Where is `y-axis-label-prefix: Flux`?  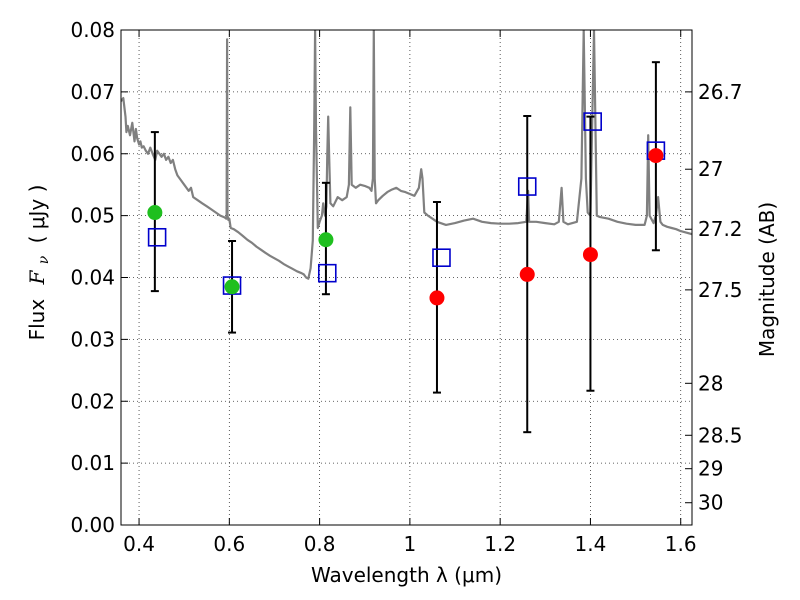 y-axis-label-prefix: Flux is located at coordinates (37, 320).